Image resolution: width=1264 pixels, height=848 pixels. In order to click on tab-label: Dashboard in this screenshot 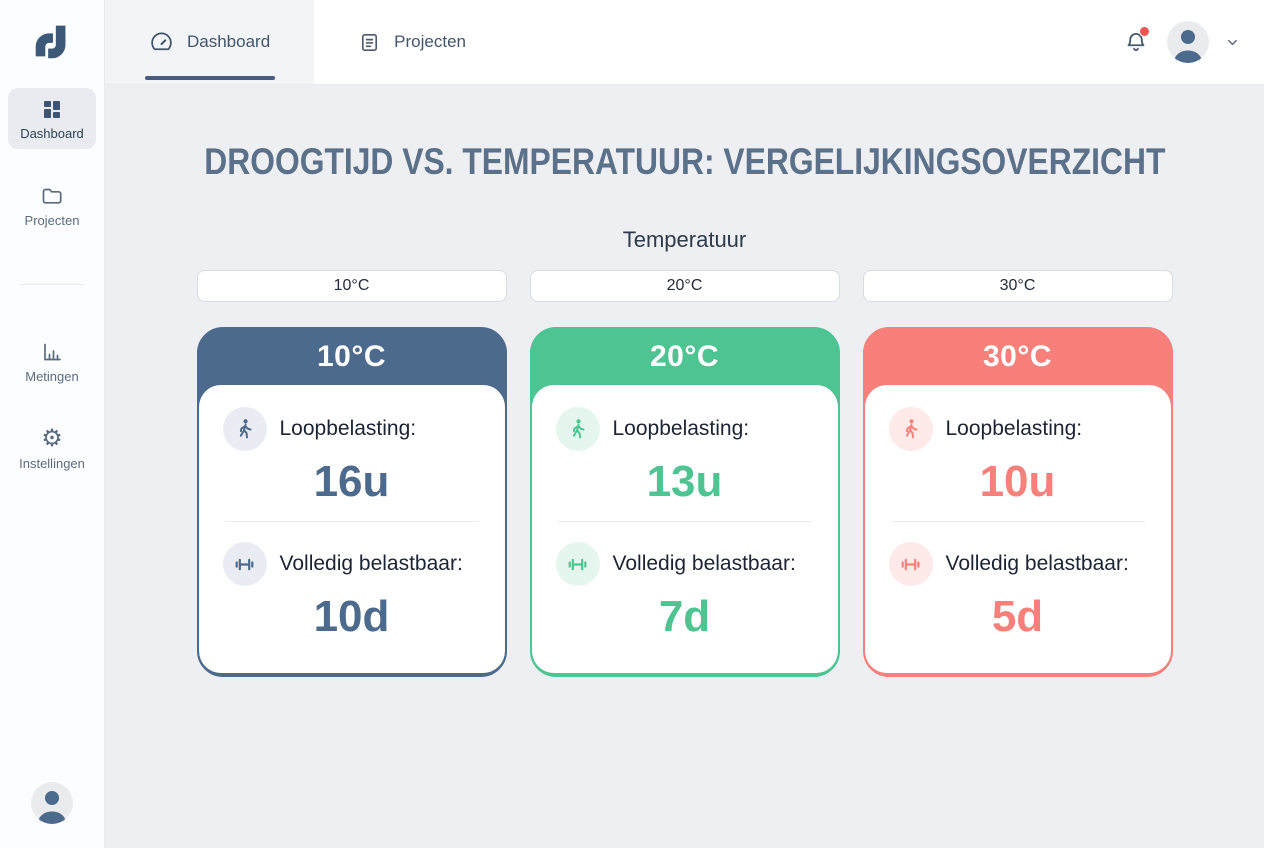, I will do `click(229, 41)`.